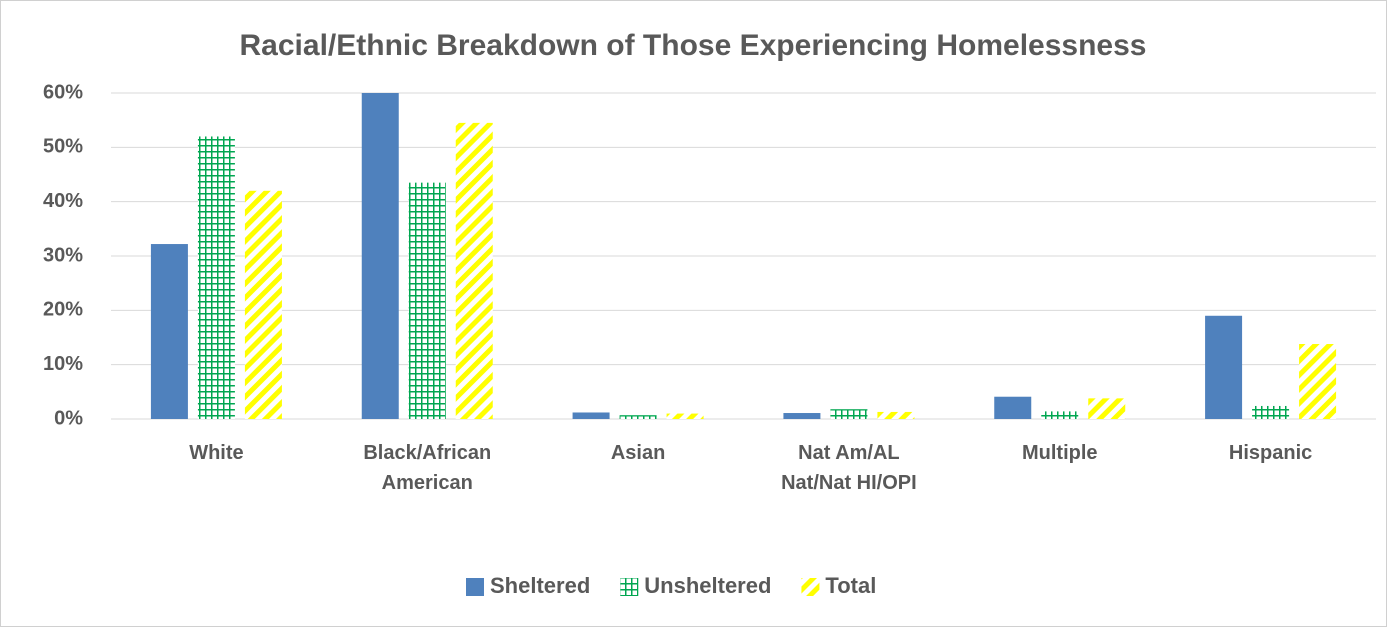 The width and height of the screenshot is (1387, 627). What do you see at coordinates (638, 453) in the screenshot?
I see `x-tick-label: Asian` at bounding box center [638, 453].